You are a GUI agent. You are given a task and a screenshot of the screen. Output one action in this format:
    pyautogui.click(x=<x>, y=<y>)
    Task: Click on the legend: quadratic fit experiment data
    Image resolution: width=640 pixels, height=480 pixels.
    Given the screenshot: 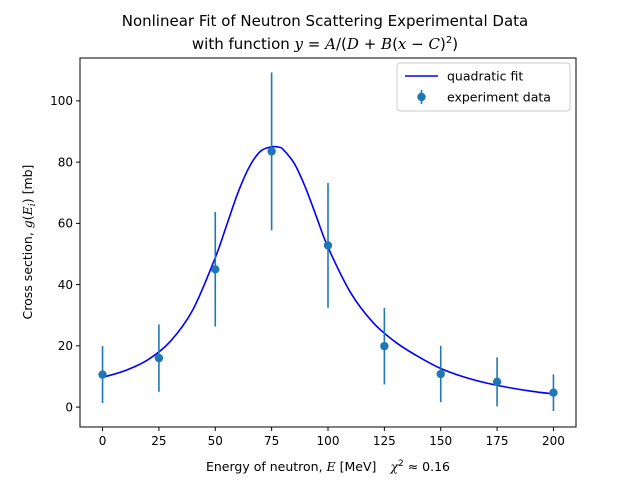 What is the action you would take?
    pyautogui.click(x=483, y=87)
    